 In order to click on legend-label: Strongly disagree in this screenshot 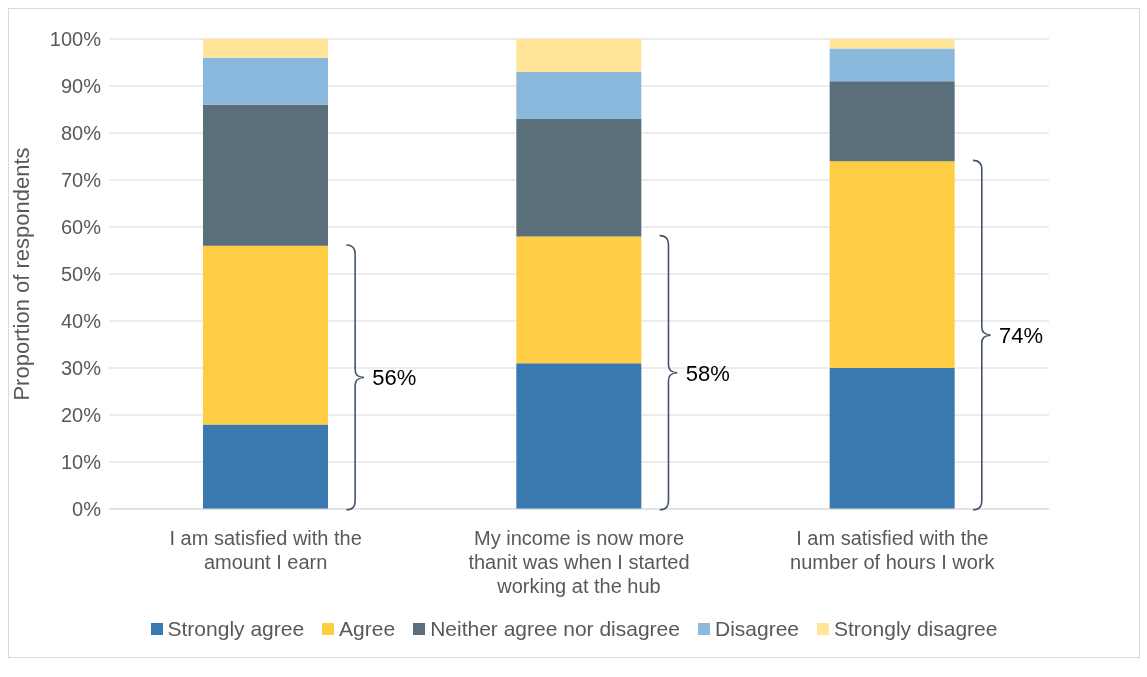, I will do `click(915, 629)`.